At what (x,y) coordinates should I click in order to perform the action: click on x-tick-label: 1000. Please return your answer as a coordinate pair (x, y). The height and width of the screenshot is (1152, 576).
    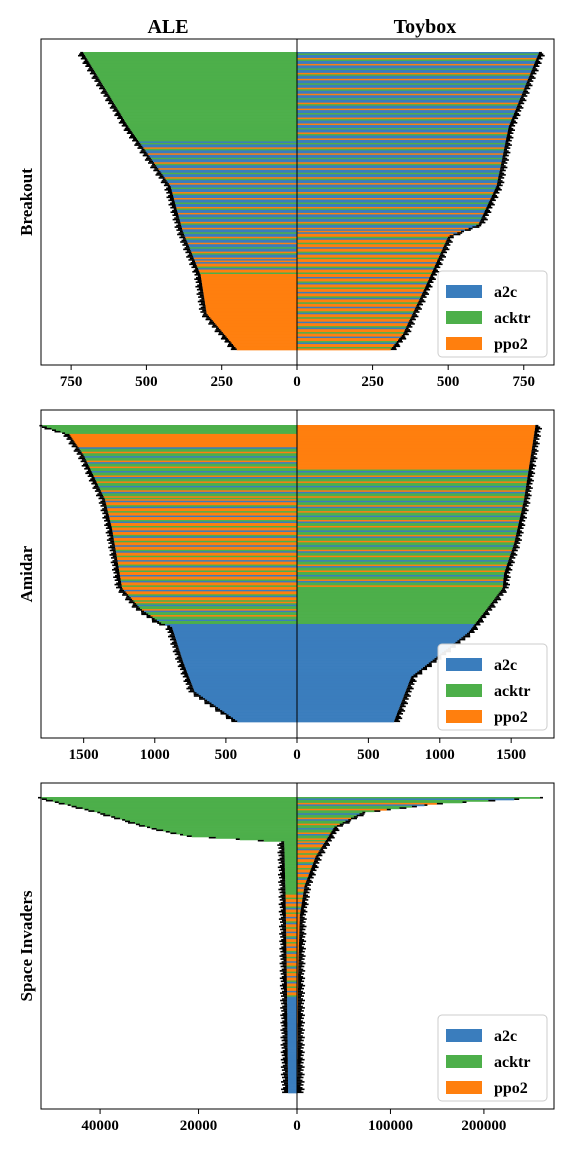
    Looking at the image, I should click on (155, 755).